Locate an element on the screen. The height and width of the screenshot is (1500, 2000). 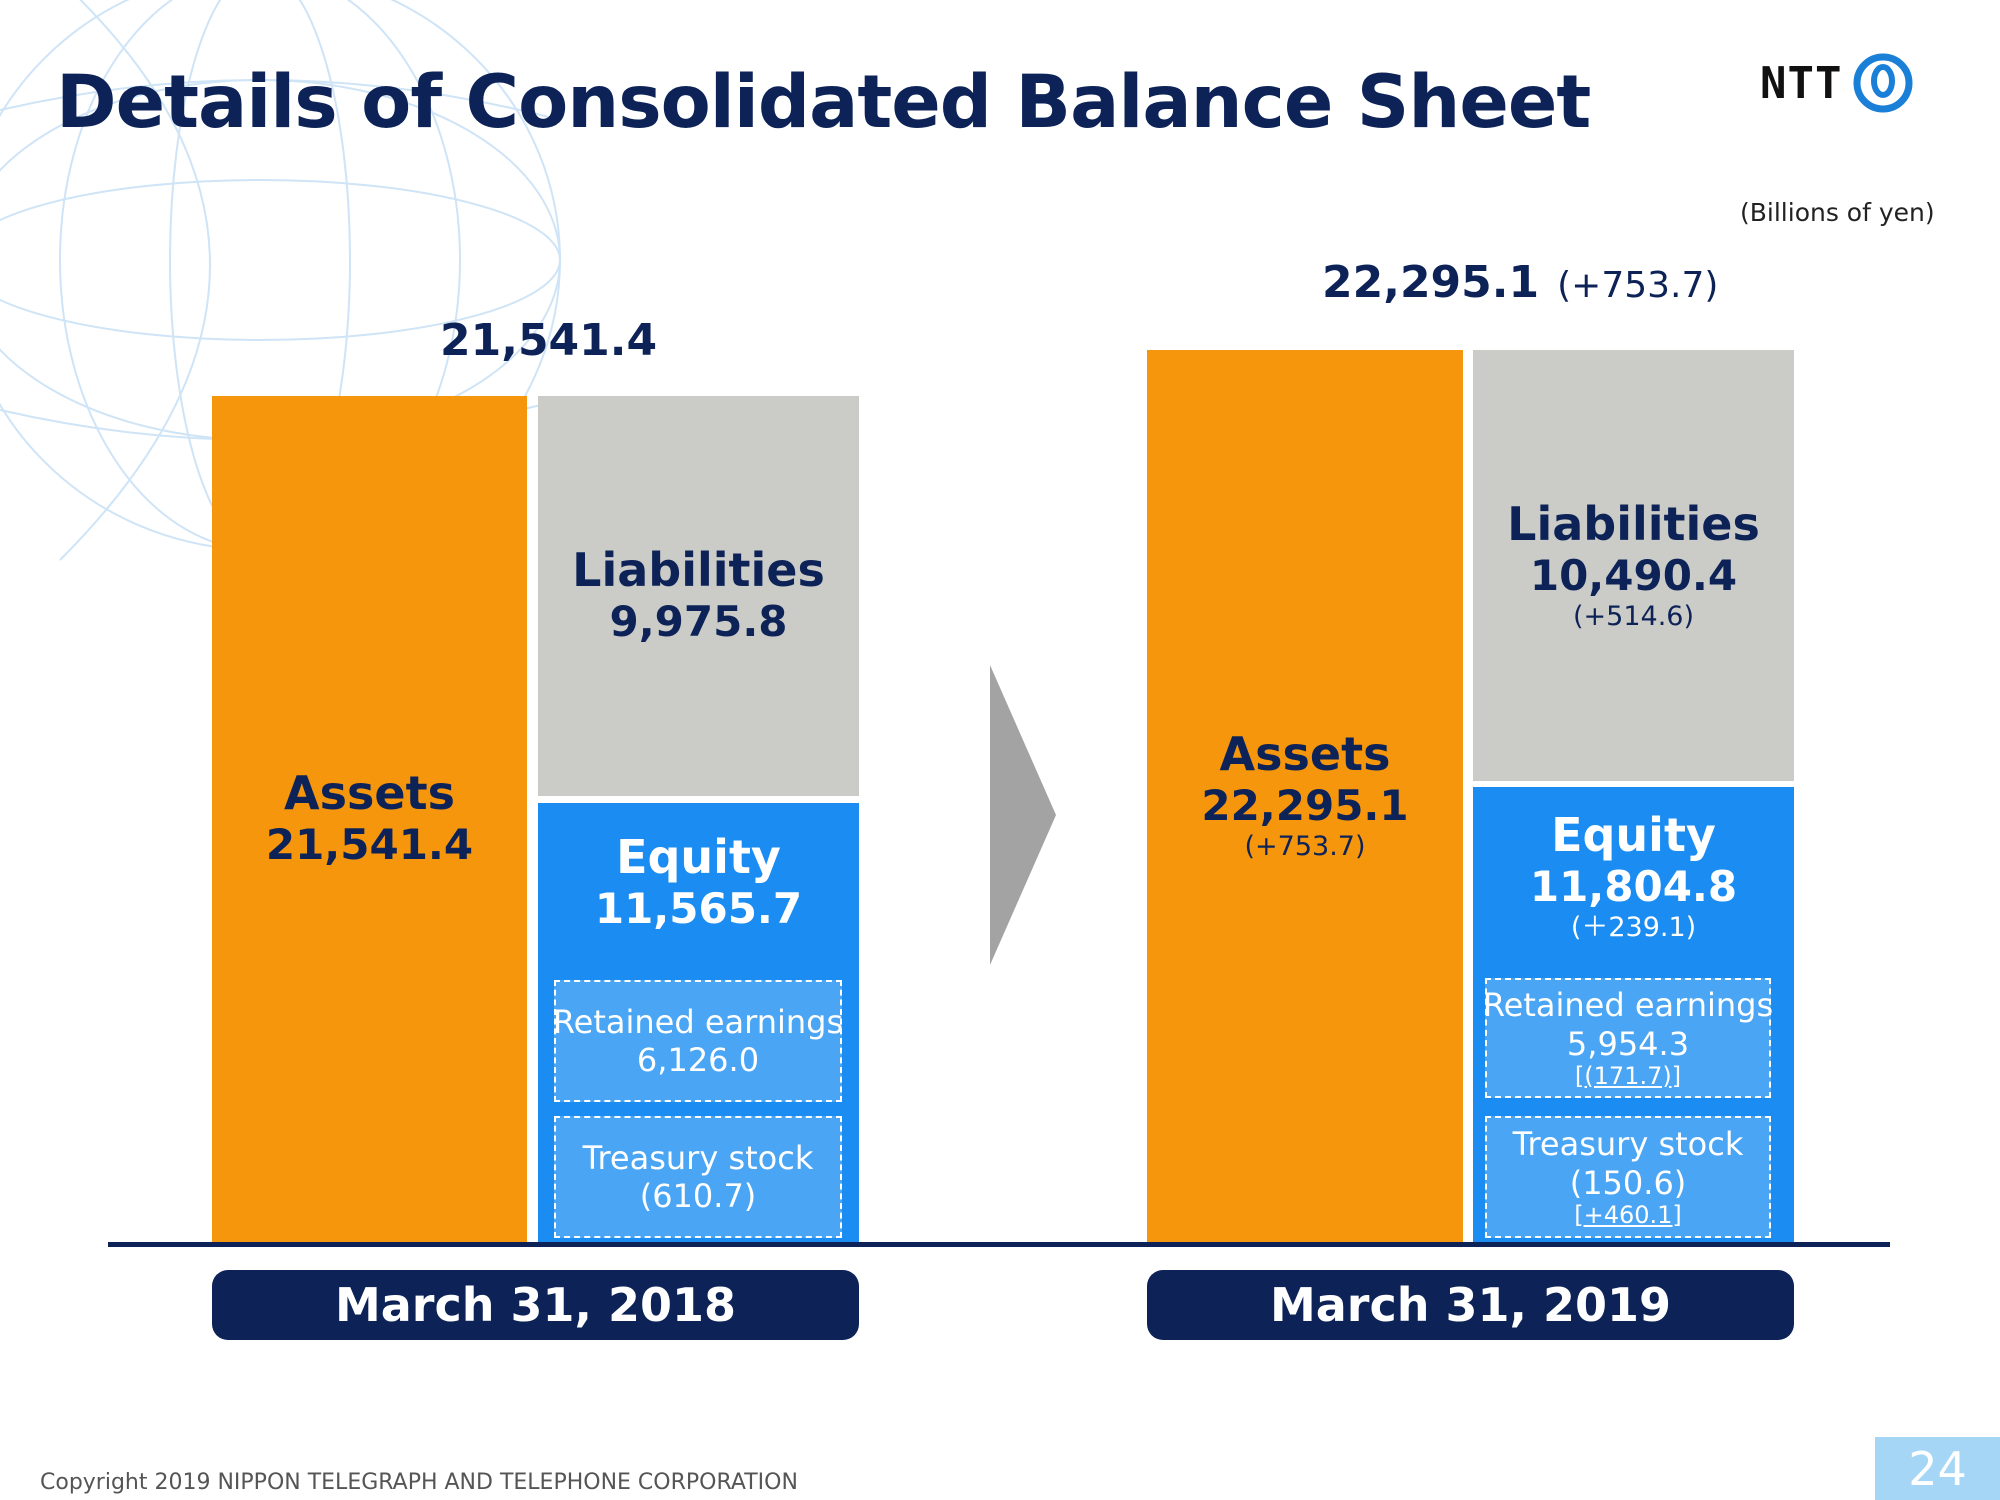
retained-earnings-change-2019: [(171.7)] is located at coordinates (1628, 1076).